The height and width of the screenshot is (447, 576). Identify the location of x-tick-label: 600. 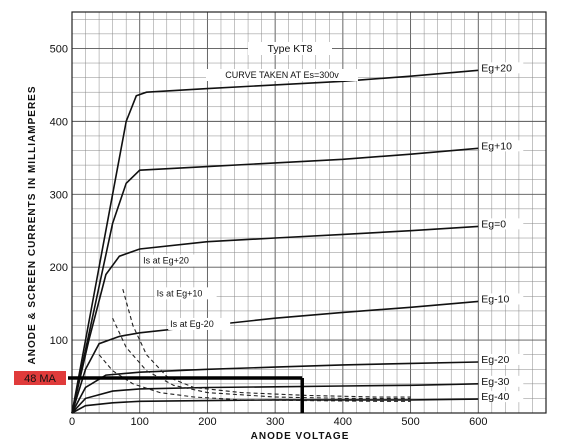
(478, 422).